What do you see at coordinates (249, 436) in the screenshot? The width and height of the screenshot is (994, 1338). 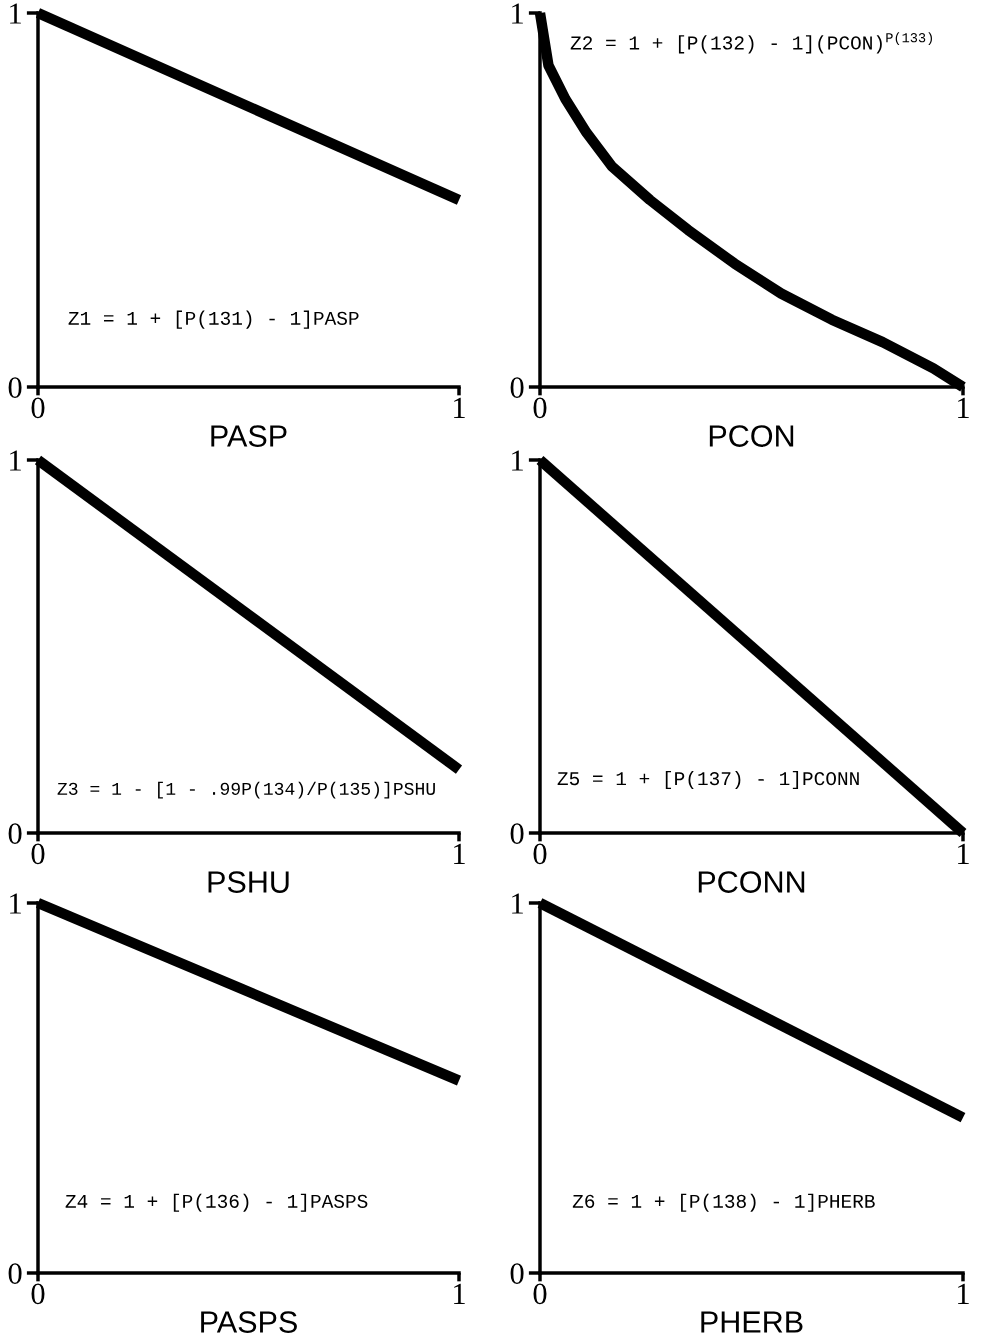 I see `x-axis-title: PASP` at bounding box center [249, 436].